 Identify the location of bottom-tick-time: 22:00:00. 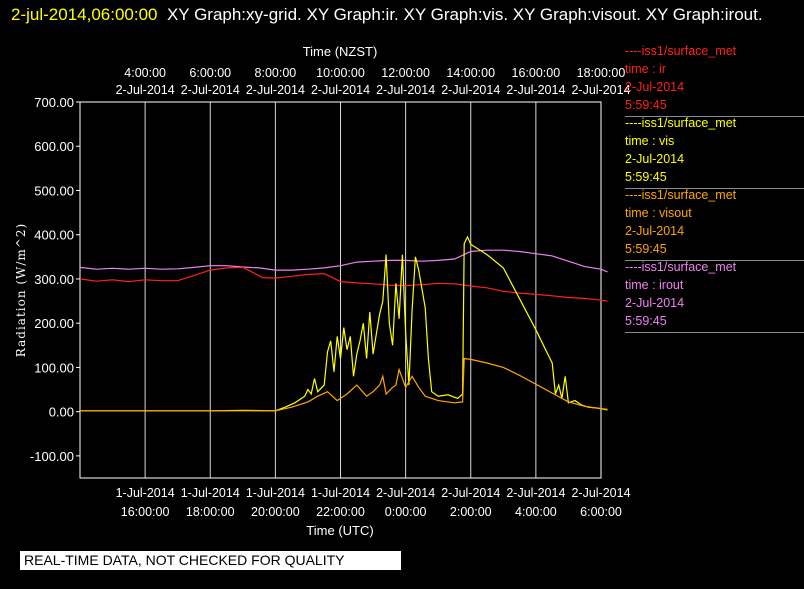
(340, 512).